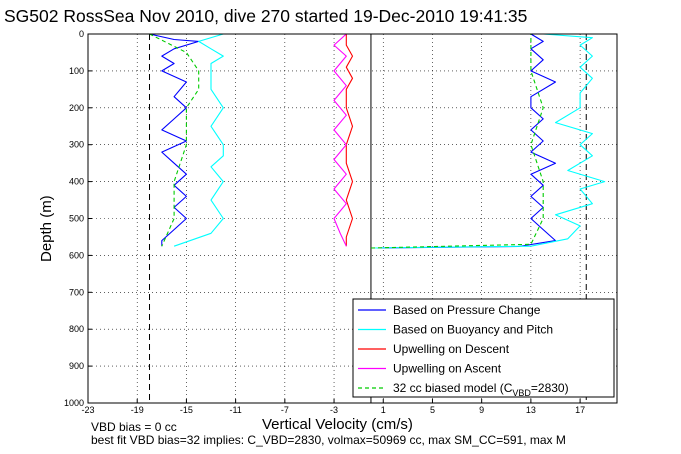 The image size is (681, 454). I want to click on x-tick-label: 5, so click(432, 410).